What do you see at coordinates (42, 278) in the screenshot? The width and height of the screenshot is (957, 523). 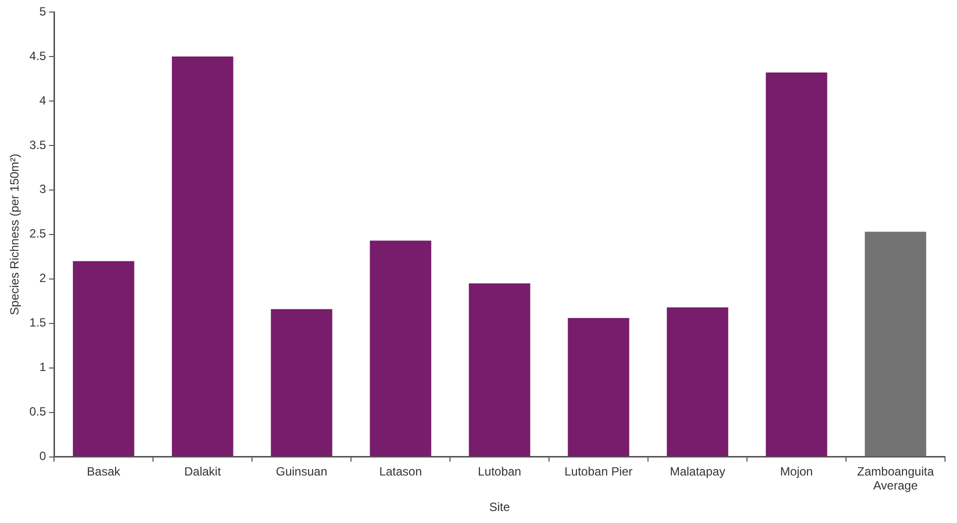 I see `y-tick-label: 2` at bounding box center [42, 278].